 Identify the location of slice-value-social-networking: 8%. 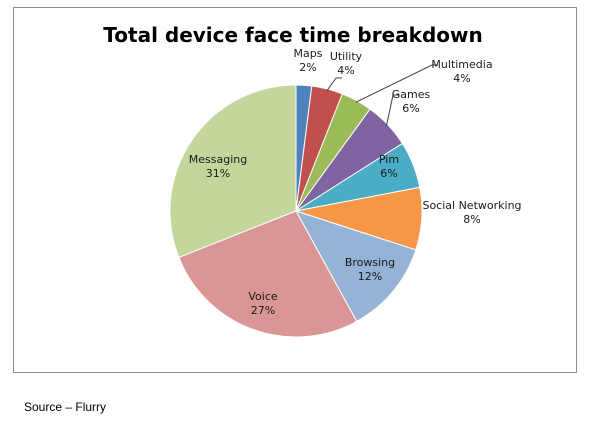
(471, 219).